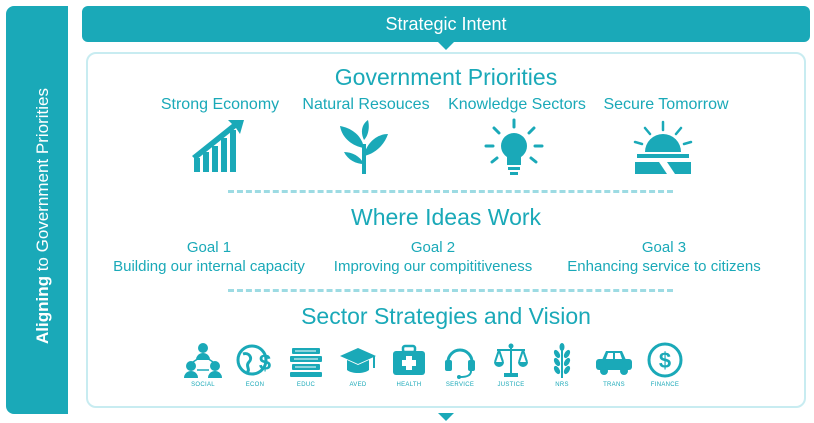 Image resolution: width=814 pixels, height=423 pixels. I want to click on goal-3-text: Enhancing service to citizens, so click(664, 266).